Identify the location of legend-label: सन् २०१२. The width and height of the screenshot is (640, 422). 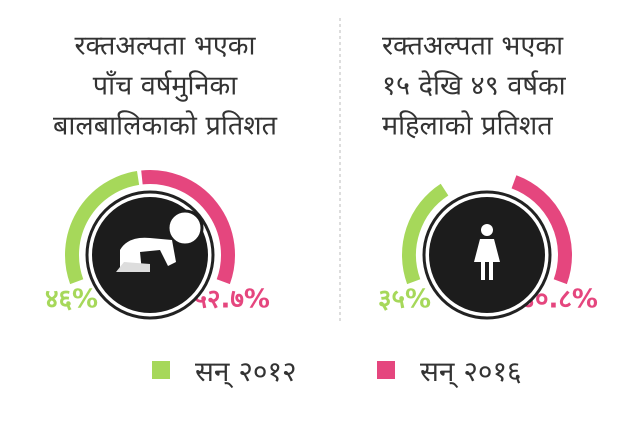
(246, 372).